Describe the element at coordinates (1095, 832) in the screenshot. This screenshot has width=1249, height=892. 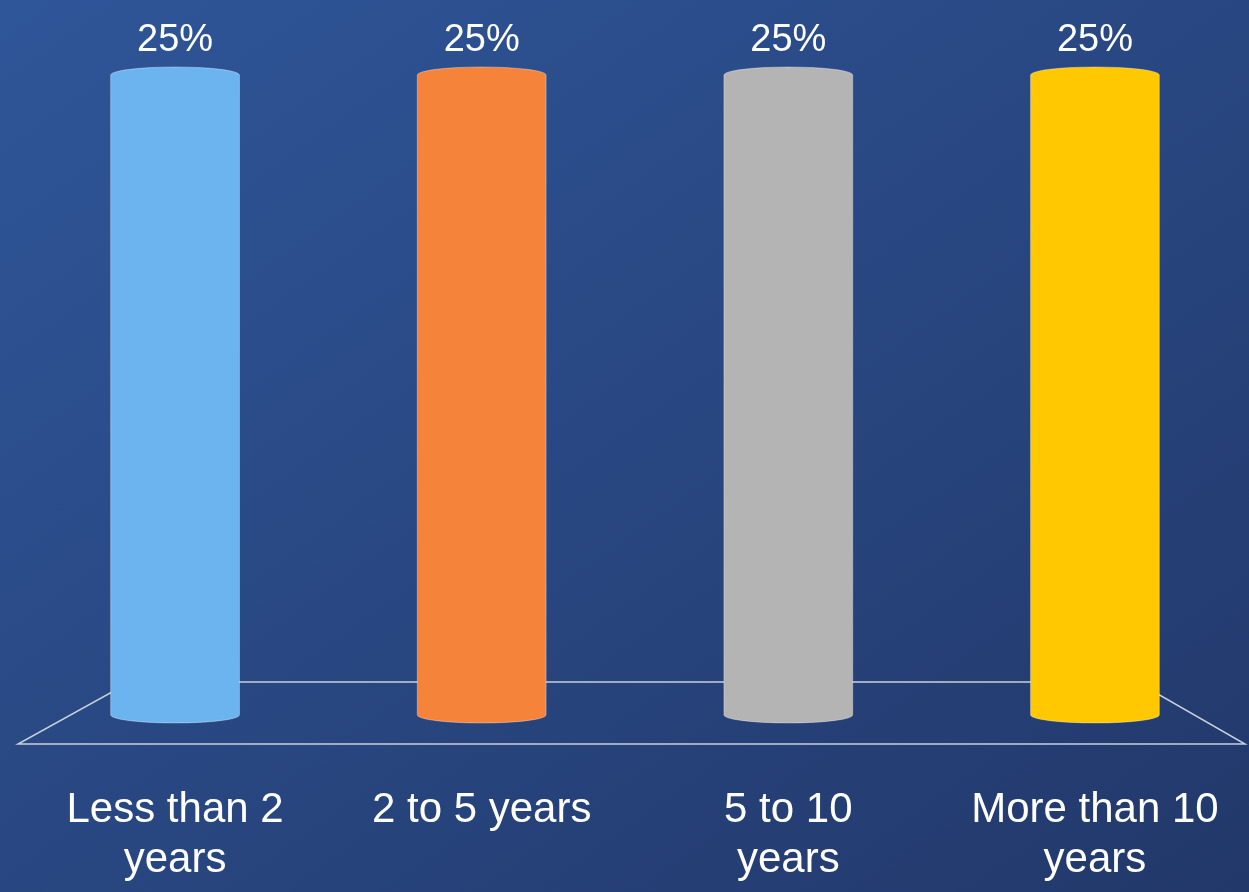
I see `x-tick-label: More than 10 years` at that location.